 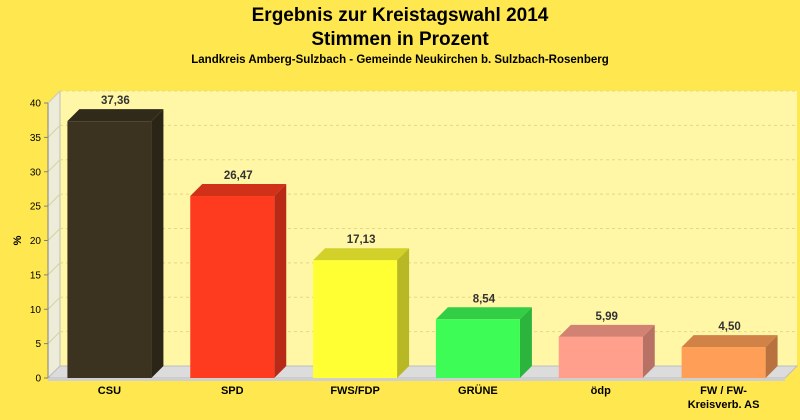 I want to click on x-tick-label: SPD, so click(x=232, y=391).